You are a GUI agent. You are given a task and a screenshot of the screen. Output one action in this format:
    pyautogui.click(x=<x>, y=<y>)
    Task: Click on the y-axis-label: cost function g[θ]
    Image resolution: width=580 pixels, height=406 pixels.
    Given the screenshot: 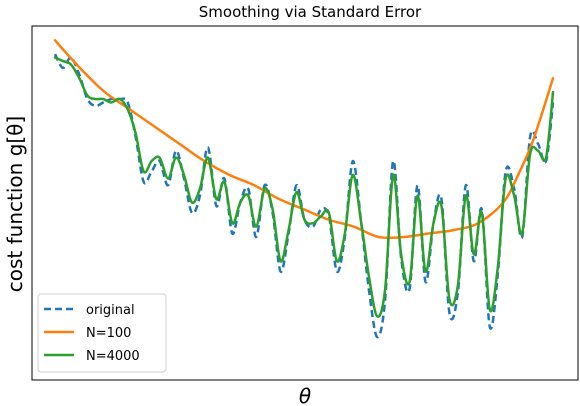 What is the action you would take?
    pyautogui.click(x=15, y=204)
    